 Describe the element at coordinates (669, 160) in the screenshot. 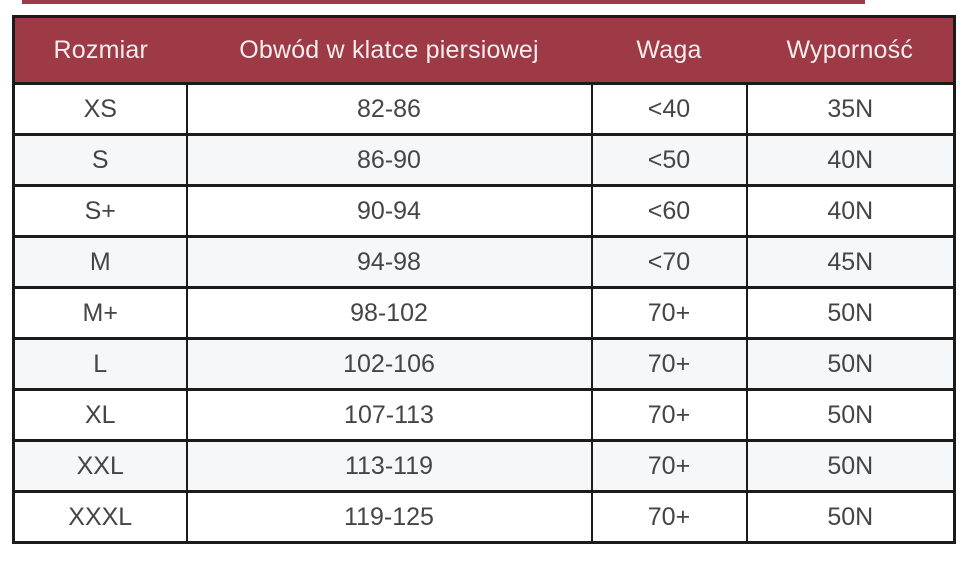

I see `weight-cell: <50` at that location.